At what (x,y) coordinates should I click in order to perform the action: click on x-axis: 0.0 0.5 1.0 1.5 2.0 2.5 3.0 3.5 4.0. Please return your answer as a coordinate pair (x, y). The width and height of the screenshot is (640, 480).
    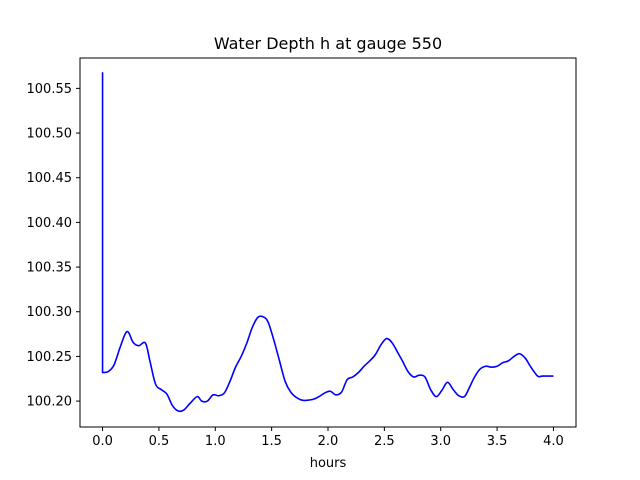
    Looking at the image, I should click on (328, 438).